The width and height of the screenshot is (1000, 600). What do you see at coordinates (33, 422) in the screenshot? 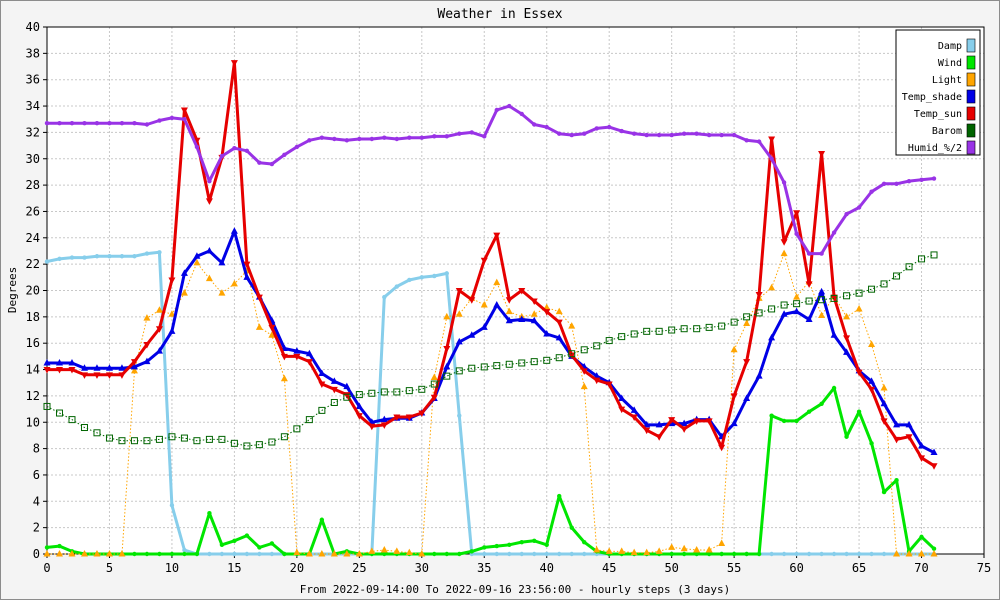
I see `y-tick-label: 10` at bounding box center [33, 422].